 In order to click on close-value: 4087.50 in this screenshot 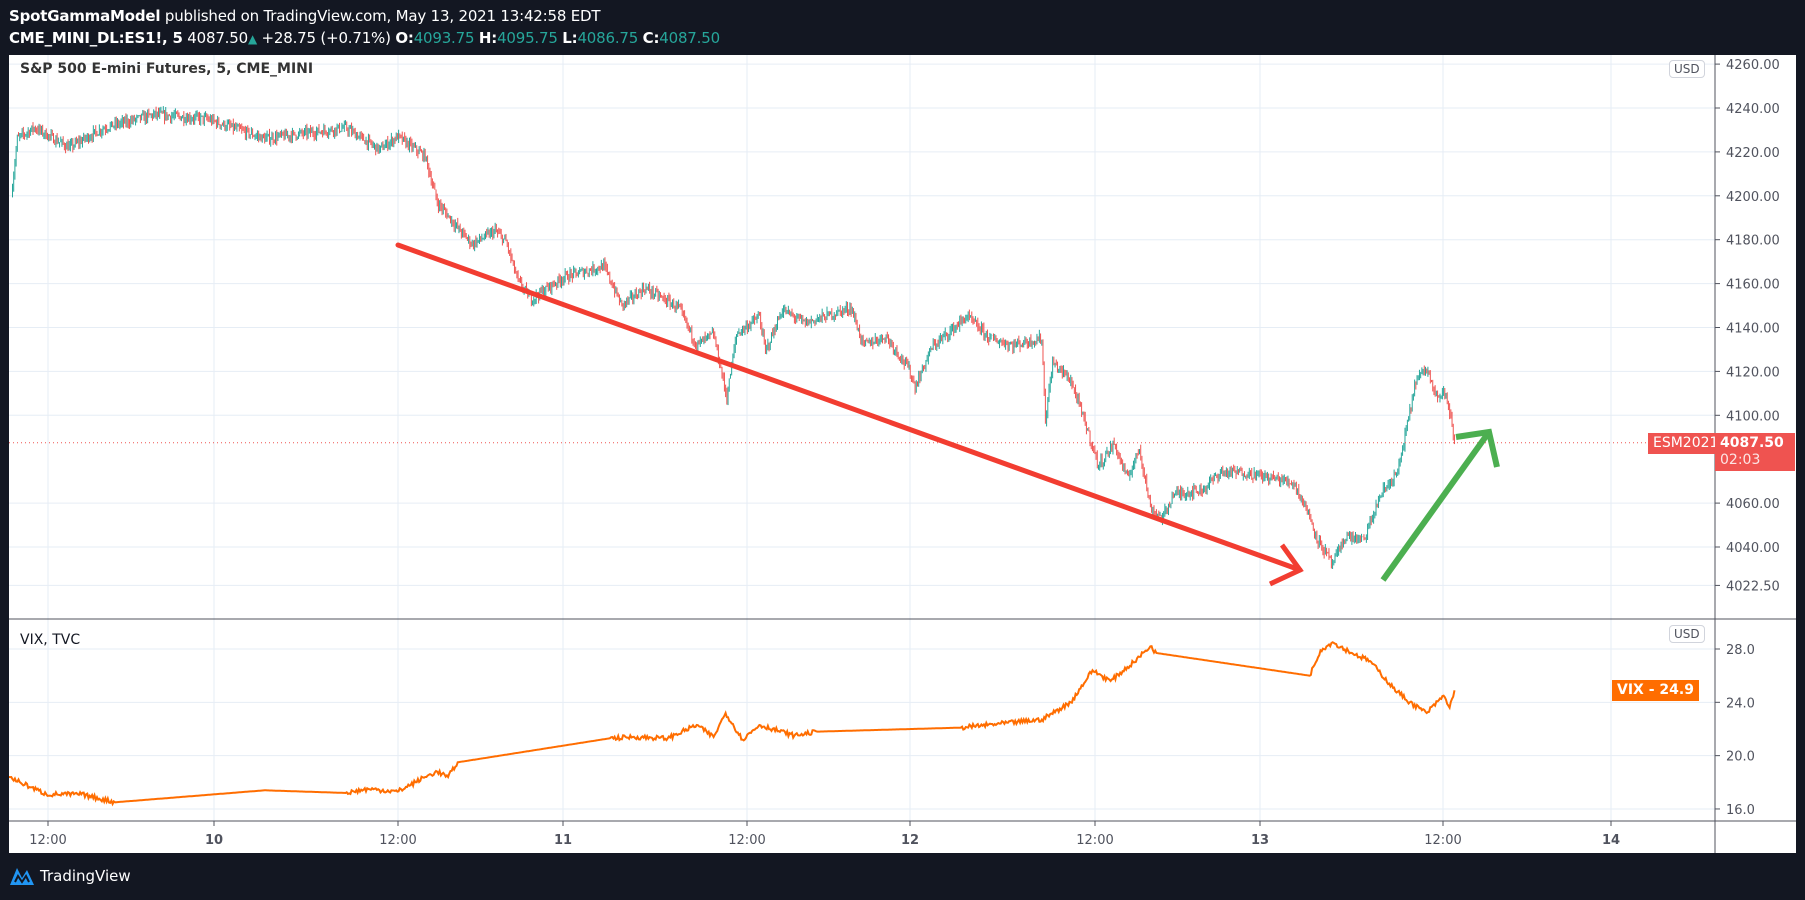, I will do `click(689, 38)`.